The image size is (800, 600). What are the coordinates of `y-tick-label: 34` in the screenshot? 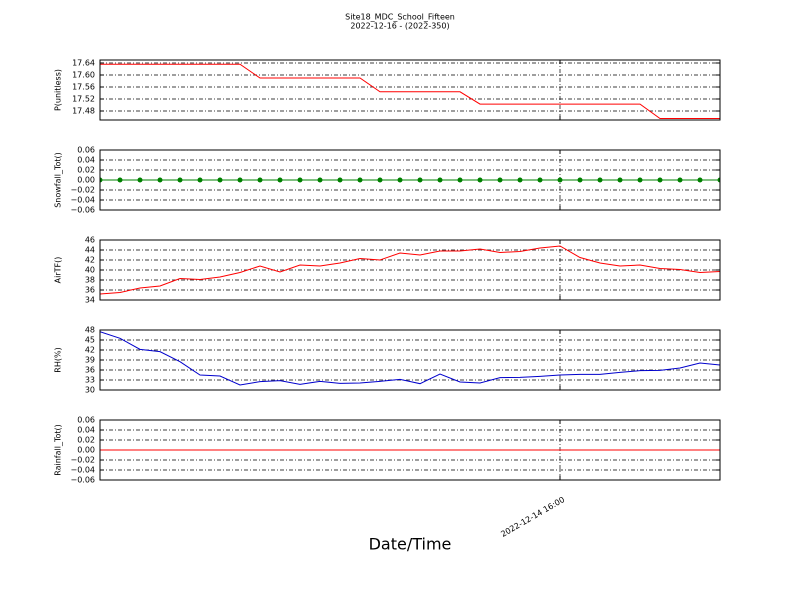 It's located at (90, 300).